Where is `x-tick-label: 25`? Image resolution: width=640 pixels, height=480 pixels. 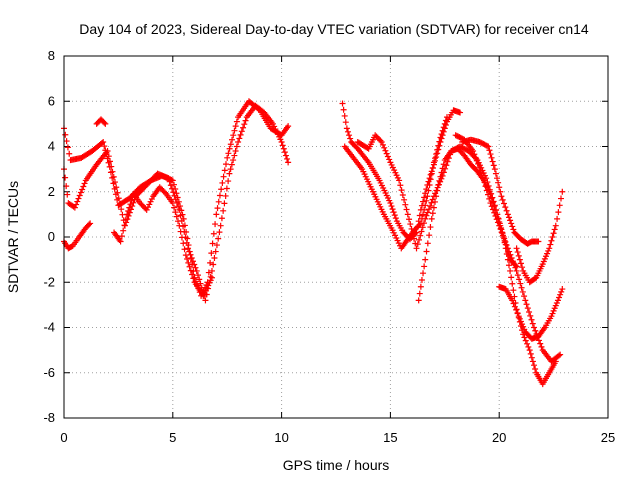
x-tick-label: 25 is located at coordinates (608, 437).